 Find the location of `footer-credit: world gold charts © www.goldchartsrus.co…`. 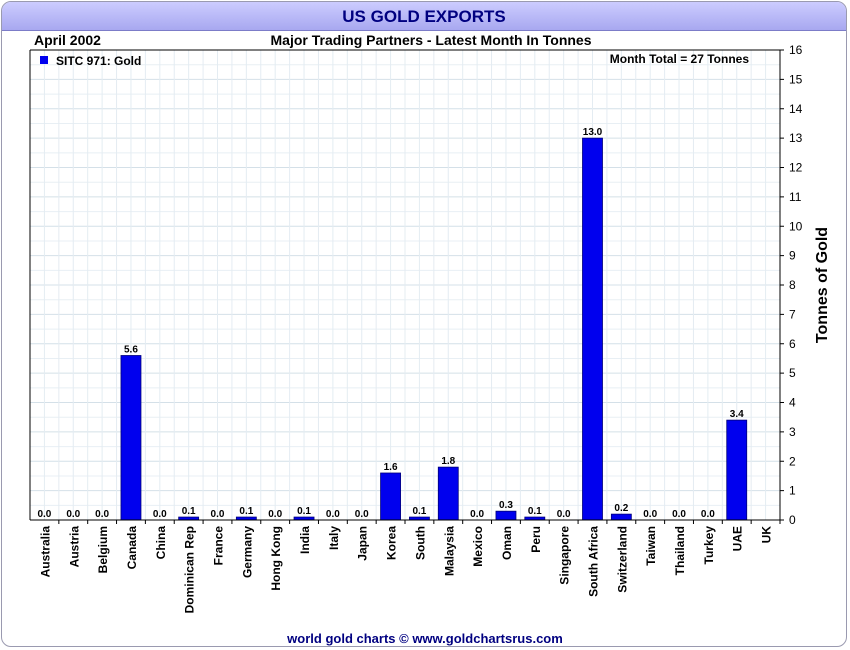

footer-credit: world gold charts © www.goldchartsrus.co… is located at coordinates (425, 638).